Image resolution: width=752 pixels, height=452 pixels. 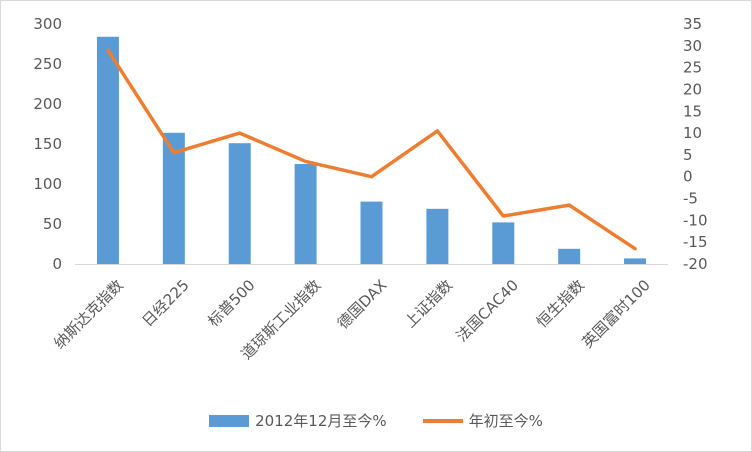 I want to click on y-right-tick-label: -5, so click(x=690, y=199).